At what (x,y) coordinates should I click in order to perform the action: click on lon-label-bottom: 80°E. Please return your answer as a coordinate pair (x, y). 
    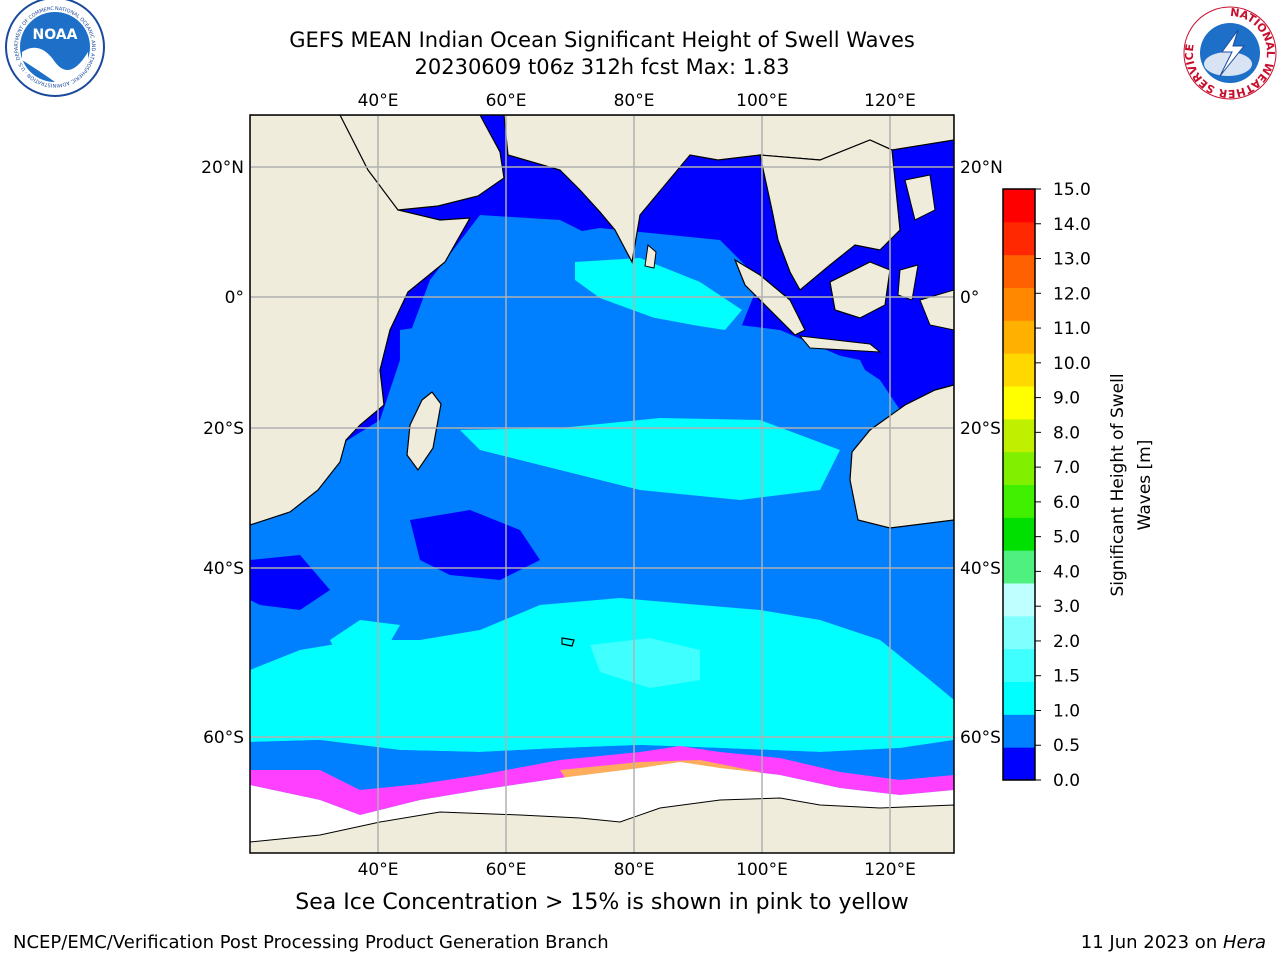
    Looking at the image, I should click on (634, 870).